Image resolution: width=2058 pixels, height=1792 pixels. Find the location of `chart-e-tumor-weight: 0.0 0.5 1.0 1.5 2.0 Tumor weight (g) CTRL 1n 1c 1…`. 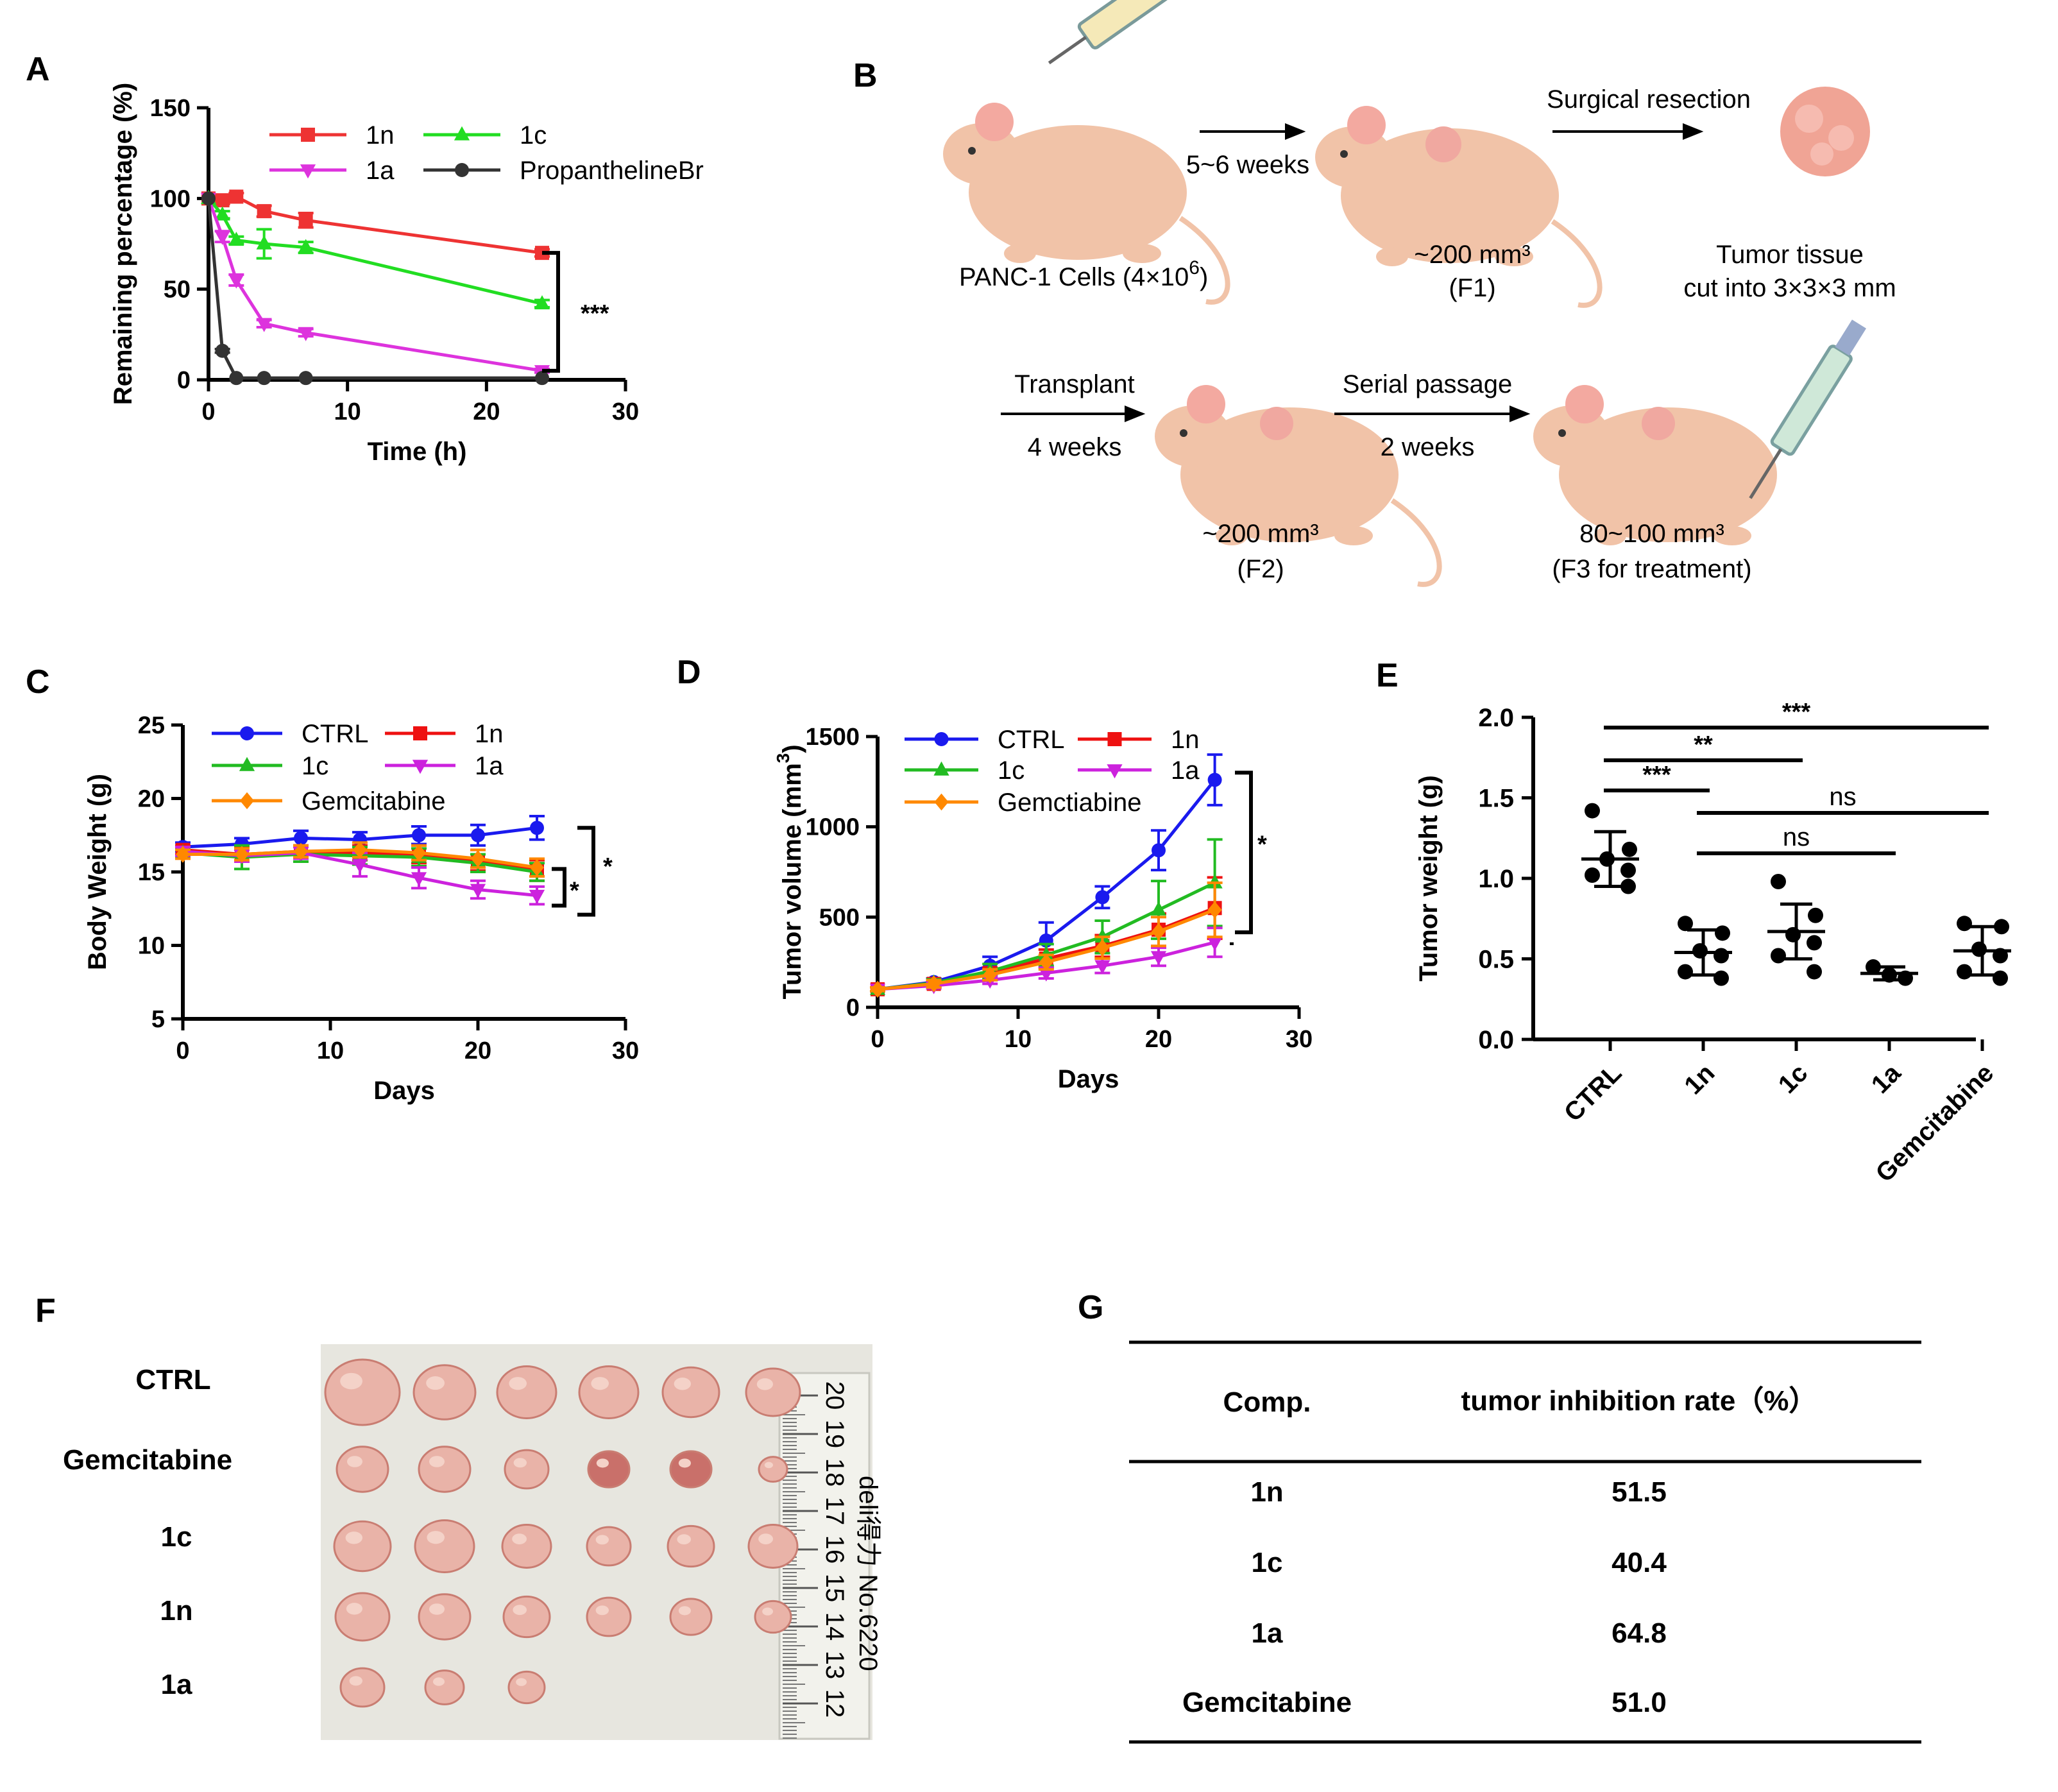

chart-e-tumor-weight: 0.0 0.5 1.0 1.5 2.0 Tumor weight (g) CTRL 1n 1c 1… is located at coordinates (1713, 943).